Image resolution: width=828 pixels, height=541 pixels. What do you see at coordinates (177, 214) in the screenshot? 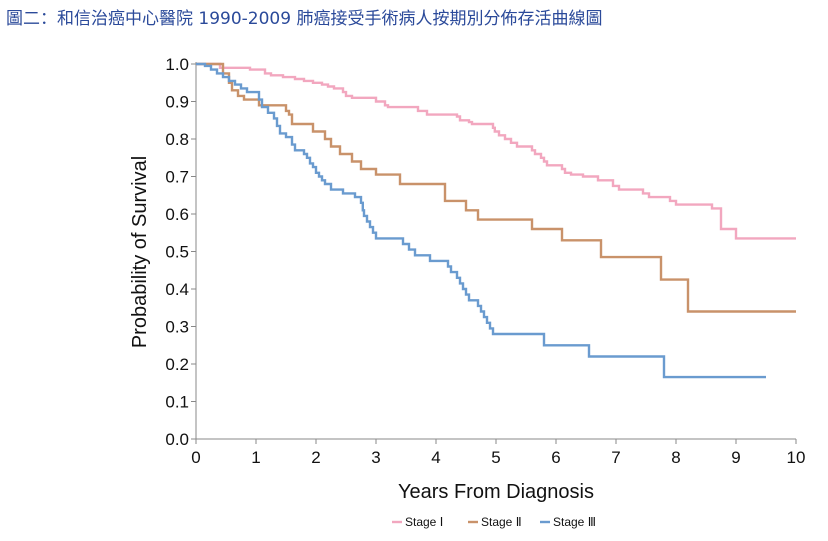
I see `y-tick-label: 0.6` at bounding box center [177, 214].